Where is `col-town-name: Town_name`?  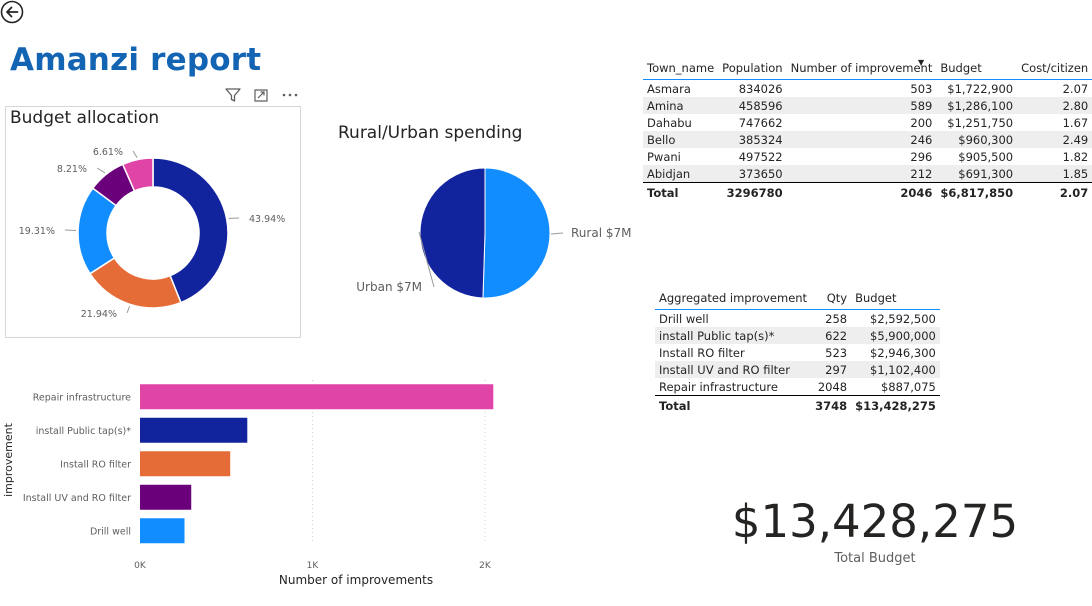
col-town-name: Town_name is located at coordinates (681, 68).